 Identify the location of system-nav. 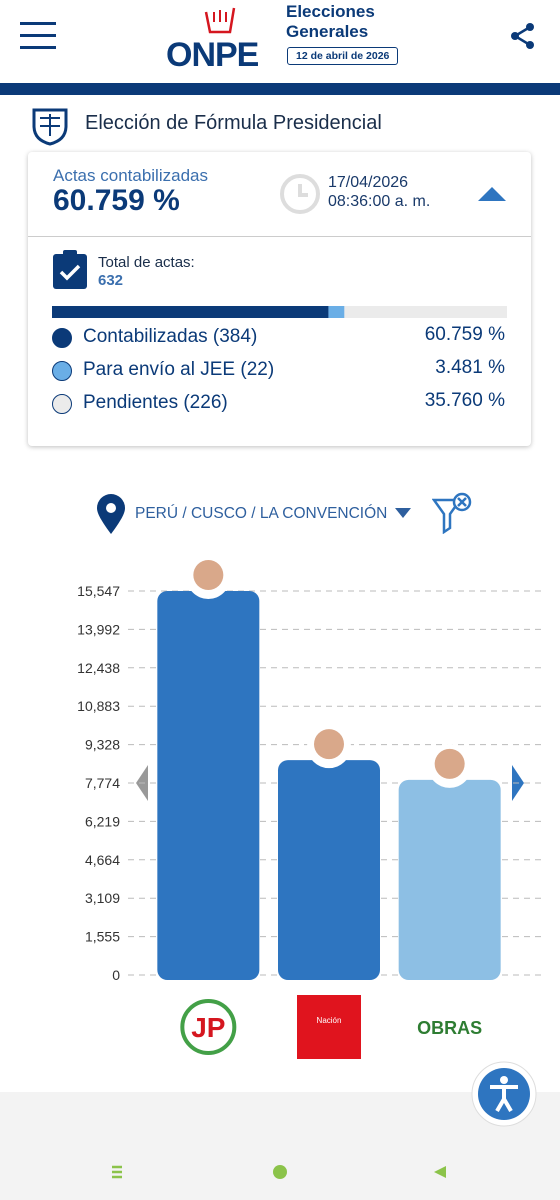
(279, 1172).